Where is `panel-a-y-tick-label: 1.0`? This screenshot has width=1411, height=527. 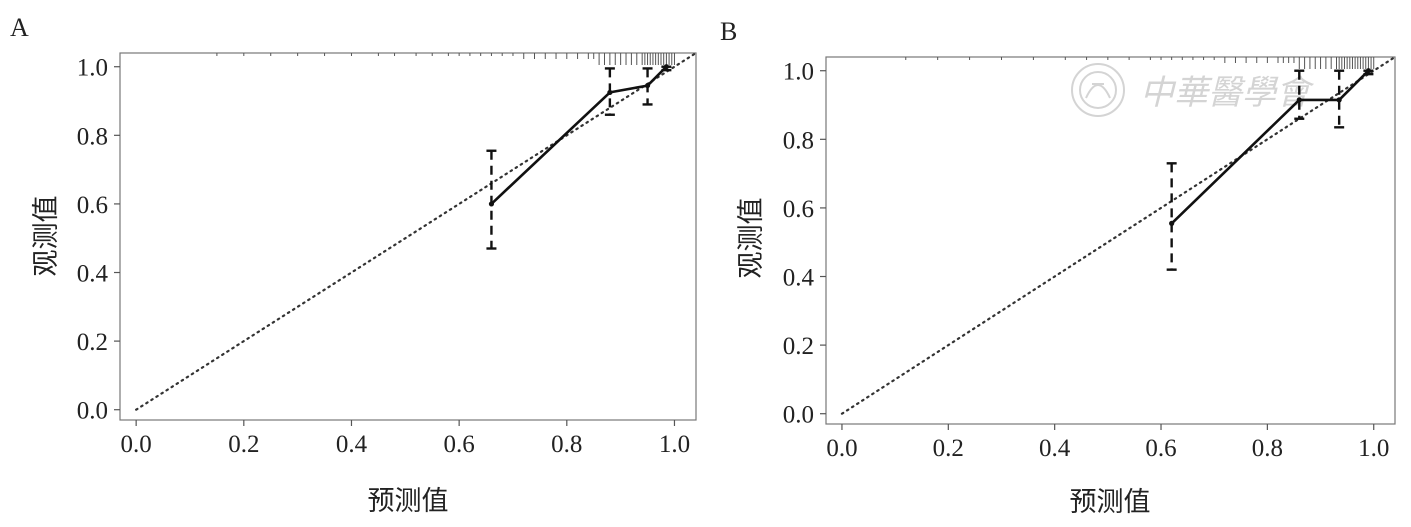
panel-a-y-tick-label: 1.0 is located at coordinates (92, 68).